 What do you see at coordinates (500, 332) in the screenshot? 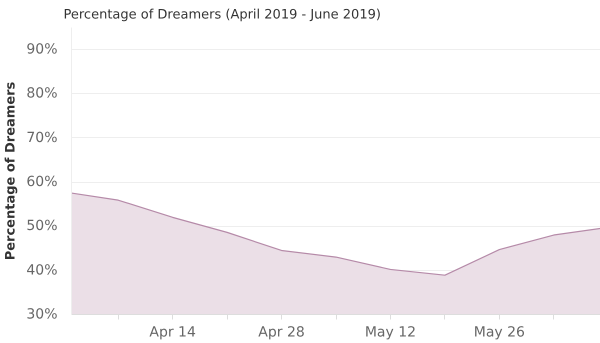
I see `x-tick-label: May 26` at bounding box center [500, 332].